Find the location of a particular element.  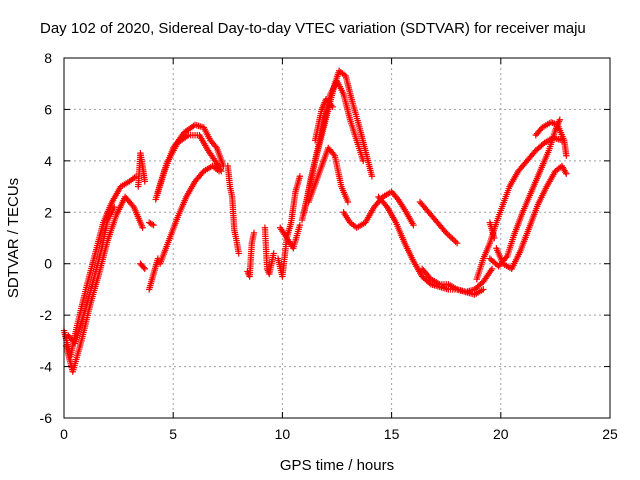

y-tick-label: -2 is located at coordinates (46, 315).